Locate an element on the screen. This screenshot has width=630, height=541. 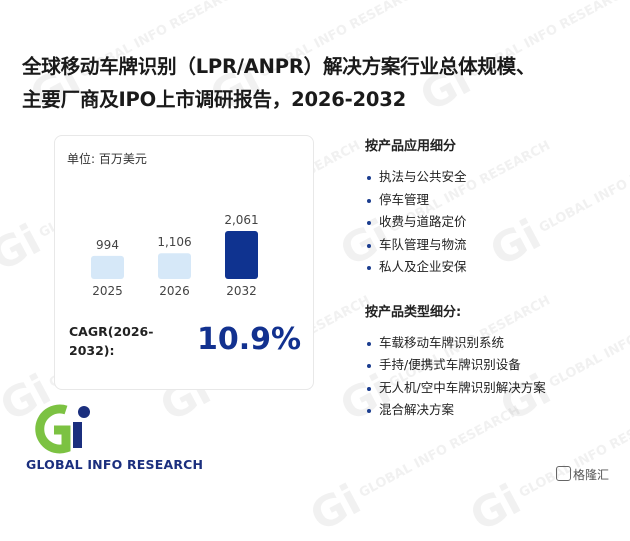
report-title-line-2: 主要厂商及IPO上市调研报告，2026-2032 is located at coordinates (214, 99).